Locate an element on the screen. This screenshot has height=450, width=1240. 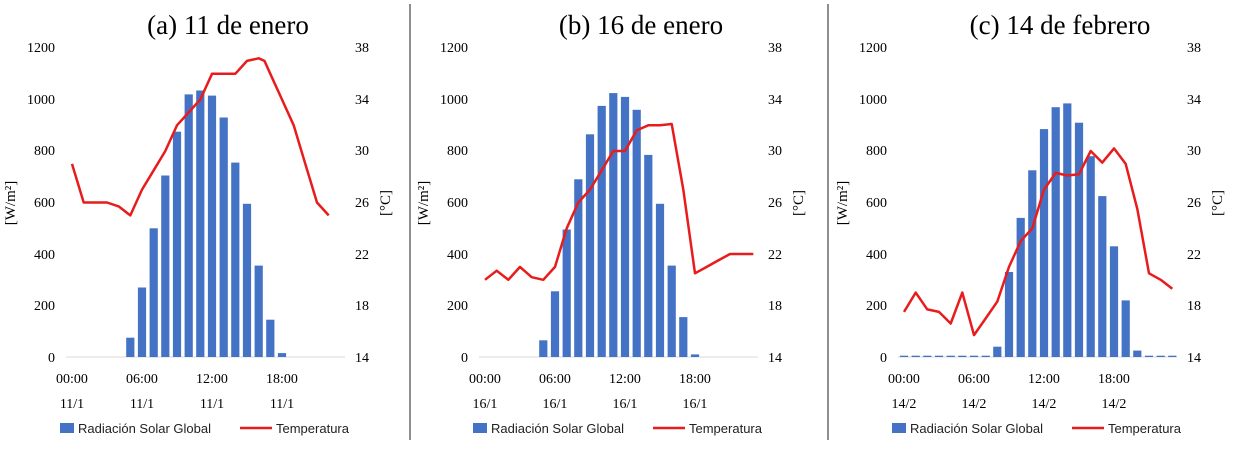
bars is located at coordinates (619, 225).